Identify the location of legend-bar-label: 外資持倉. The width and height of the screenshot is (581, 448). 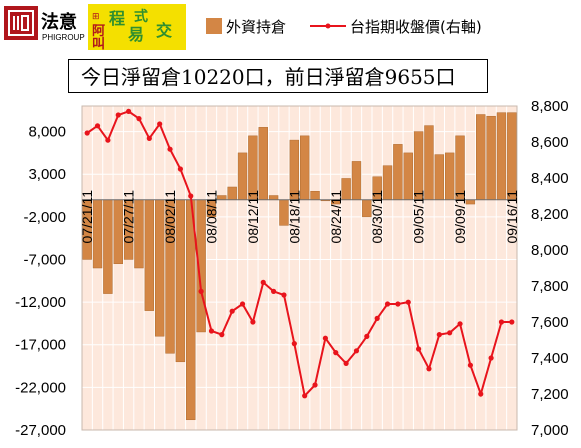
(256, 27).